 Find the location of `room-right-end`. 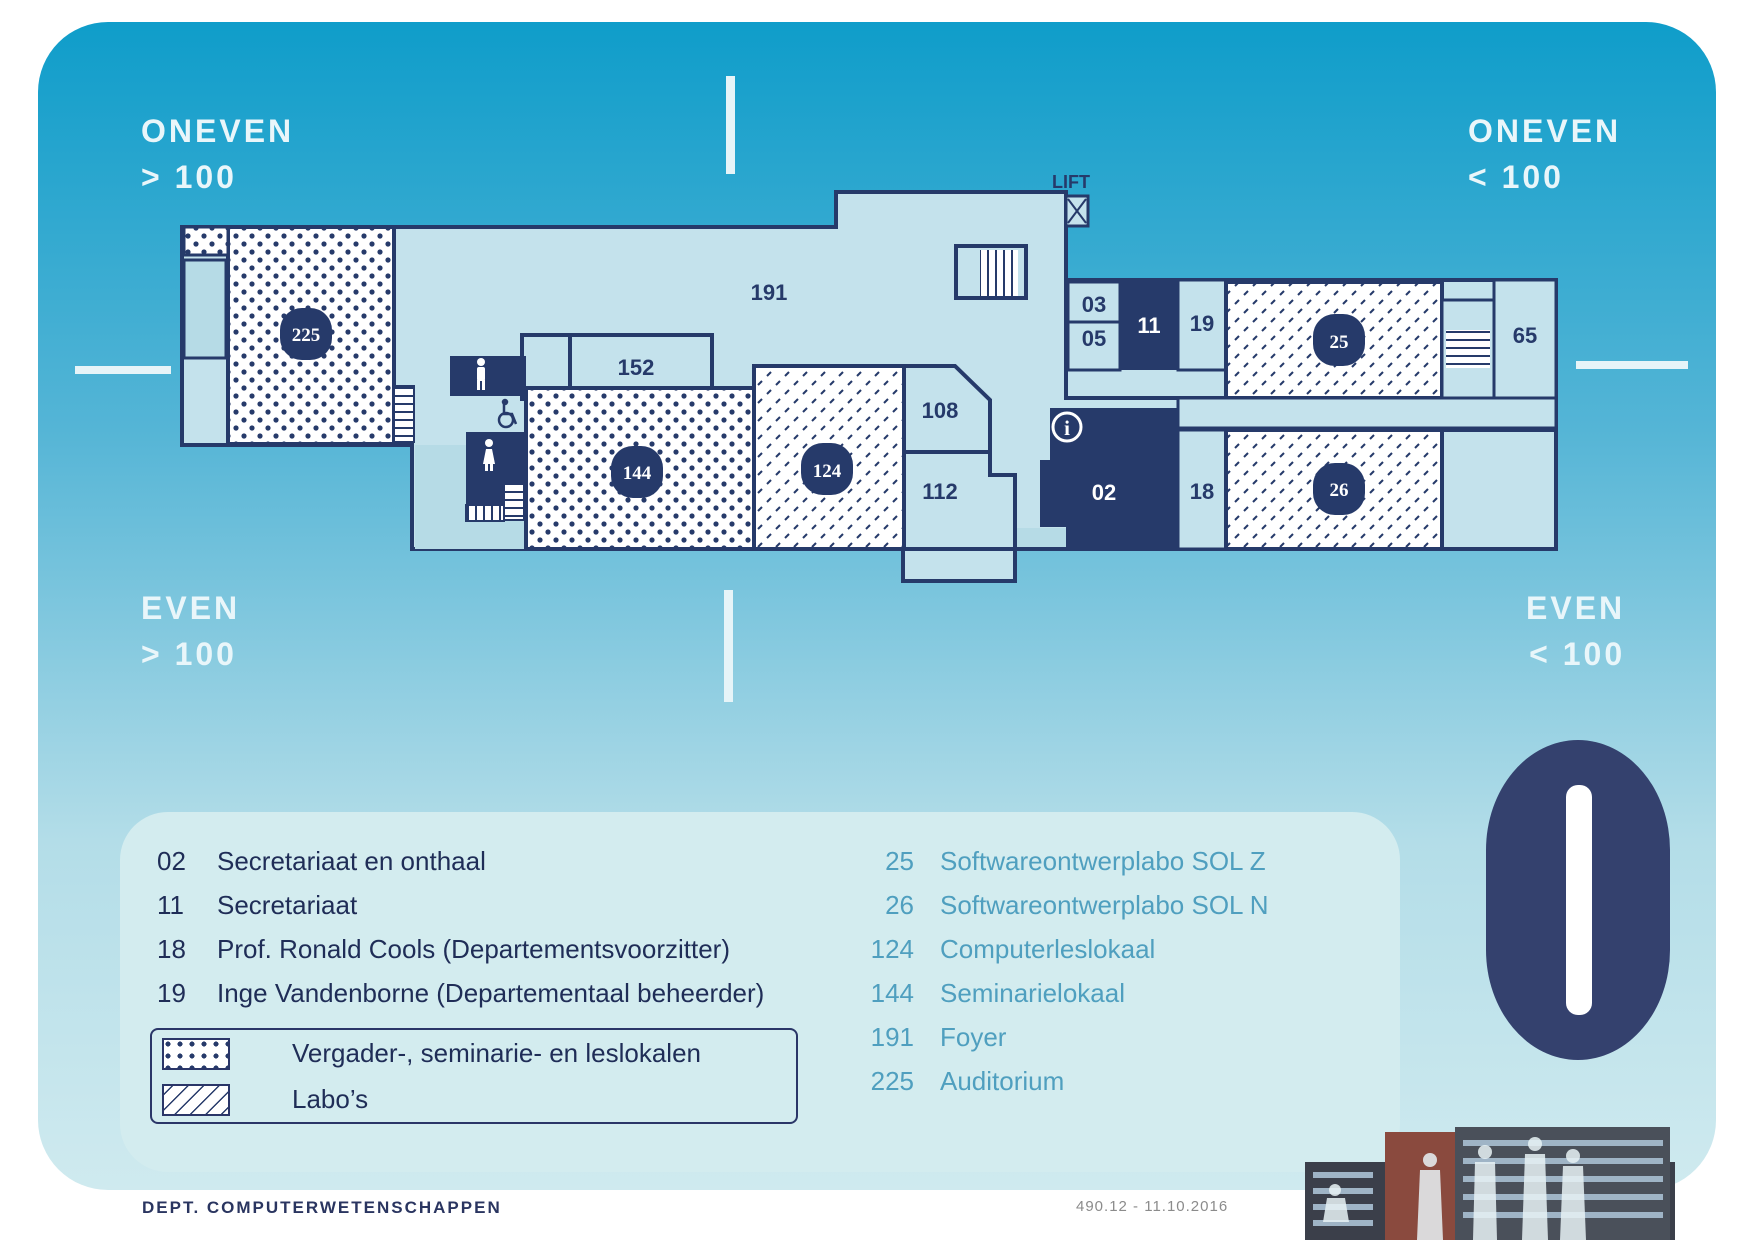

room-right-end is located at coordinates (1499, 489).